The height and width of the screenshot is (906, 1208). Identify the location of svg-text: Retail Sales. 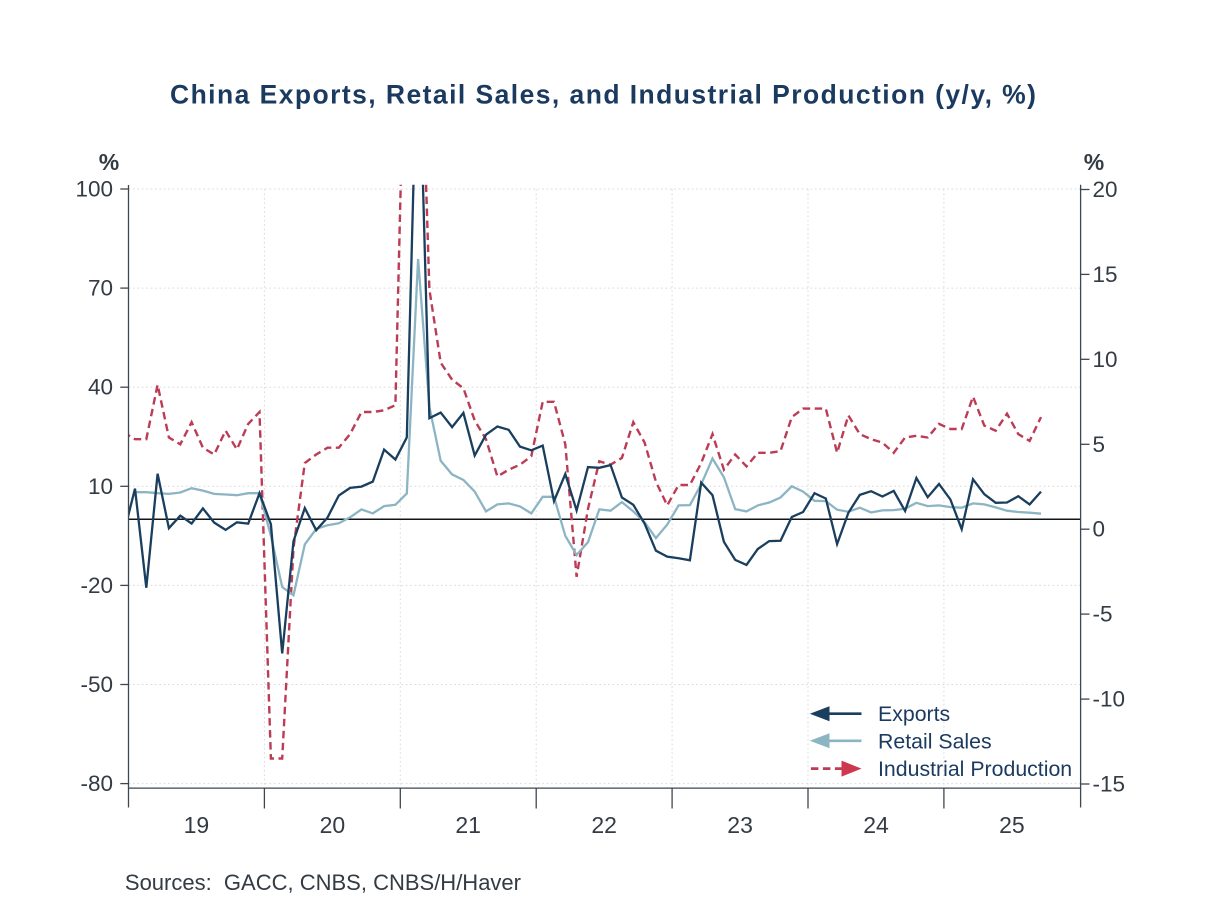
(935, 741).